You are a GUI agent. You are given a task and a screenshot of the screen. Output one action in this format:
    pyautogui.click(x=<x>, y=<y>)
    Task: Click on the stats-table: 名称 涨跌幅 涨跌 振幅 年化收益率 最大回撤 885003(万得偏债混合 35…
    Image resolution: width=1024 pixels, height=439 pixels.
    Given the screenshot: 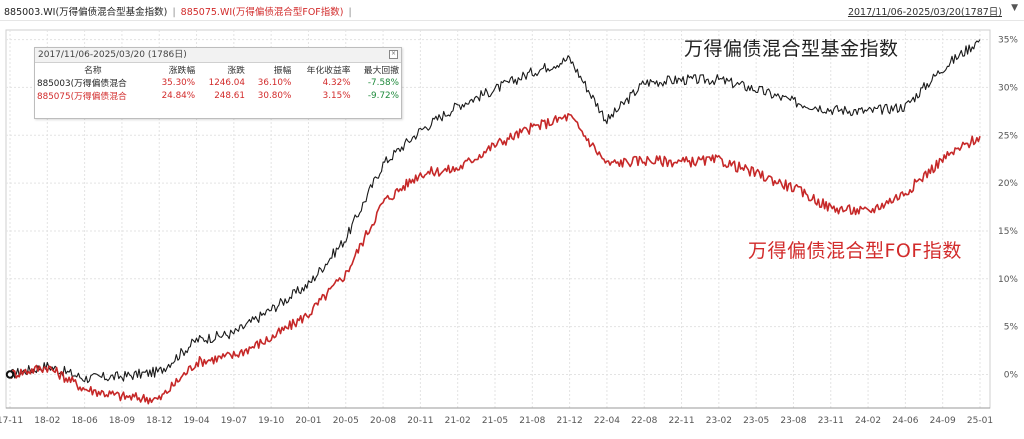 What is the action you would take?
    pyautogui.click(x=218, y=82)
    